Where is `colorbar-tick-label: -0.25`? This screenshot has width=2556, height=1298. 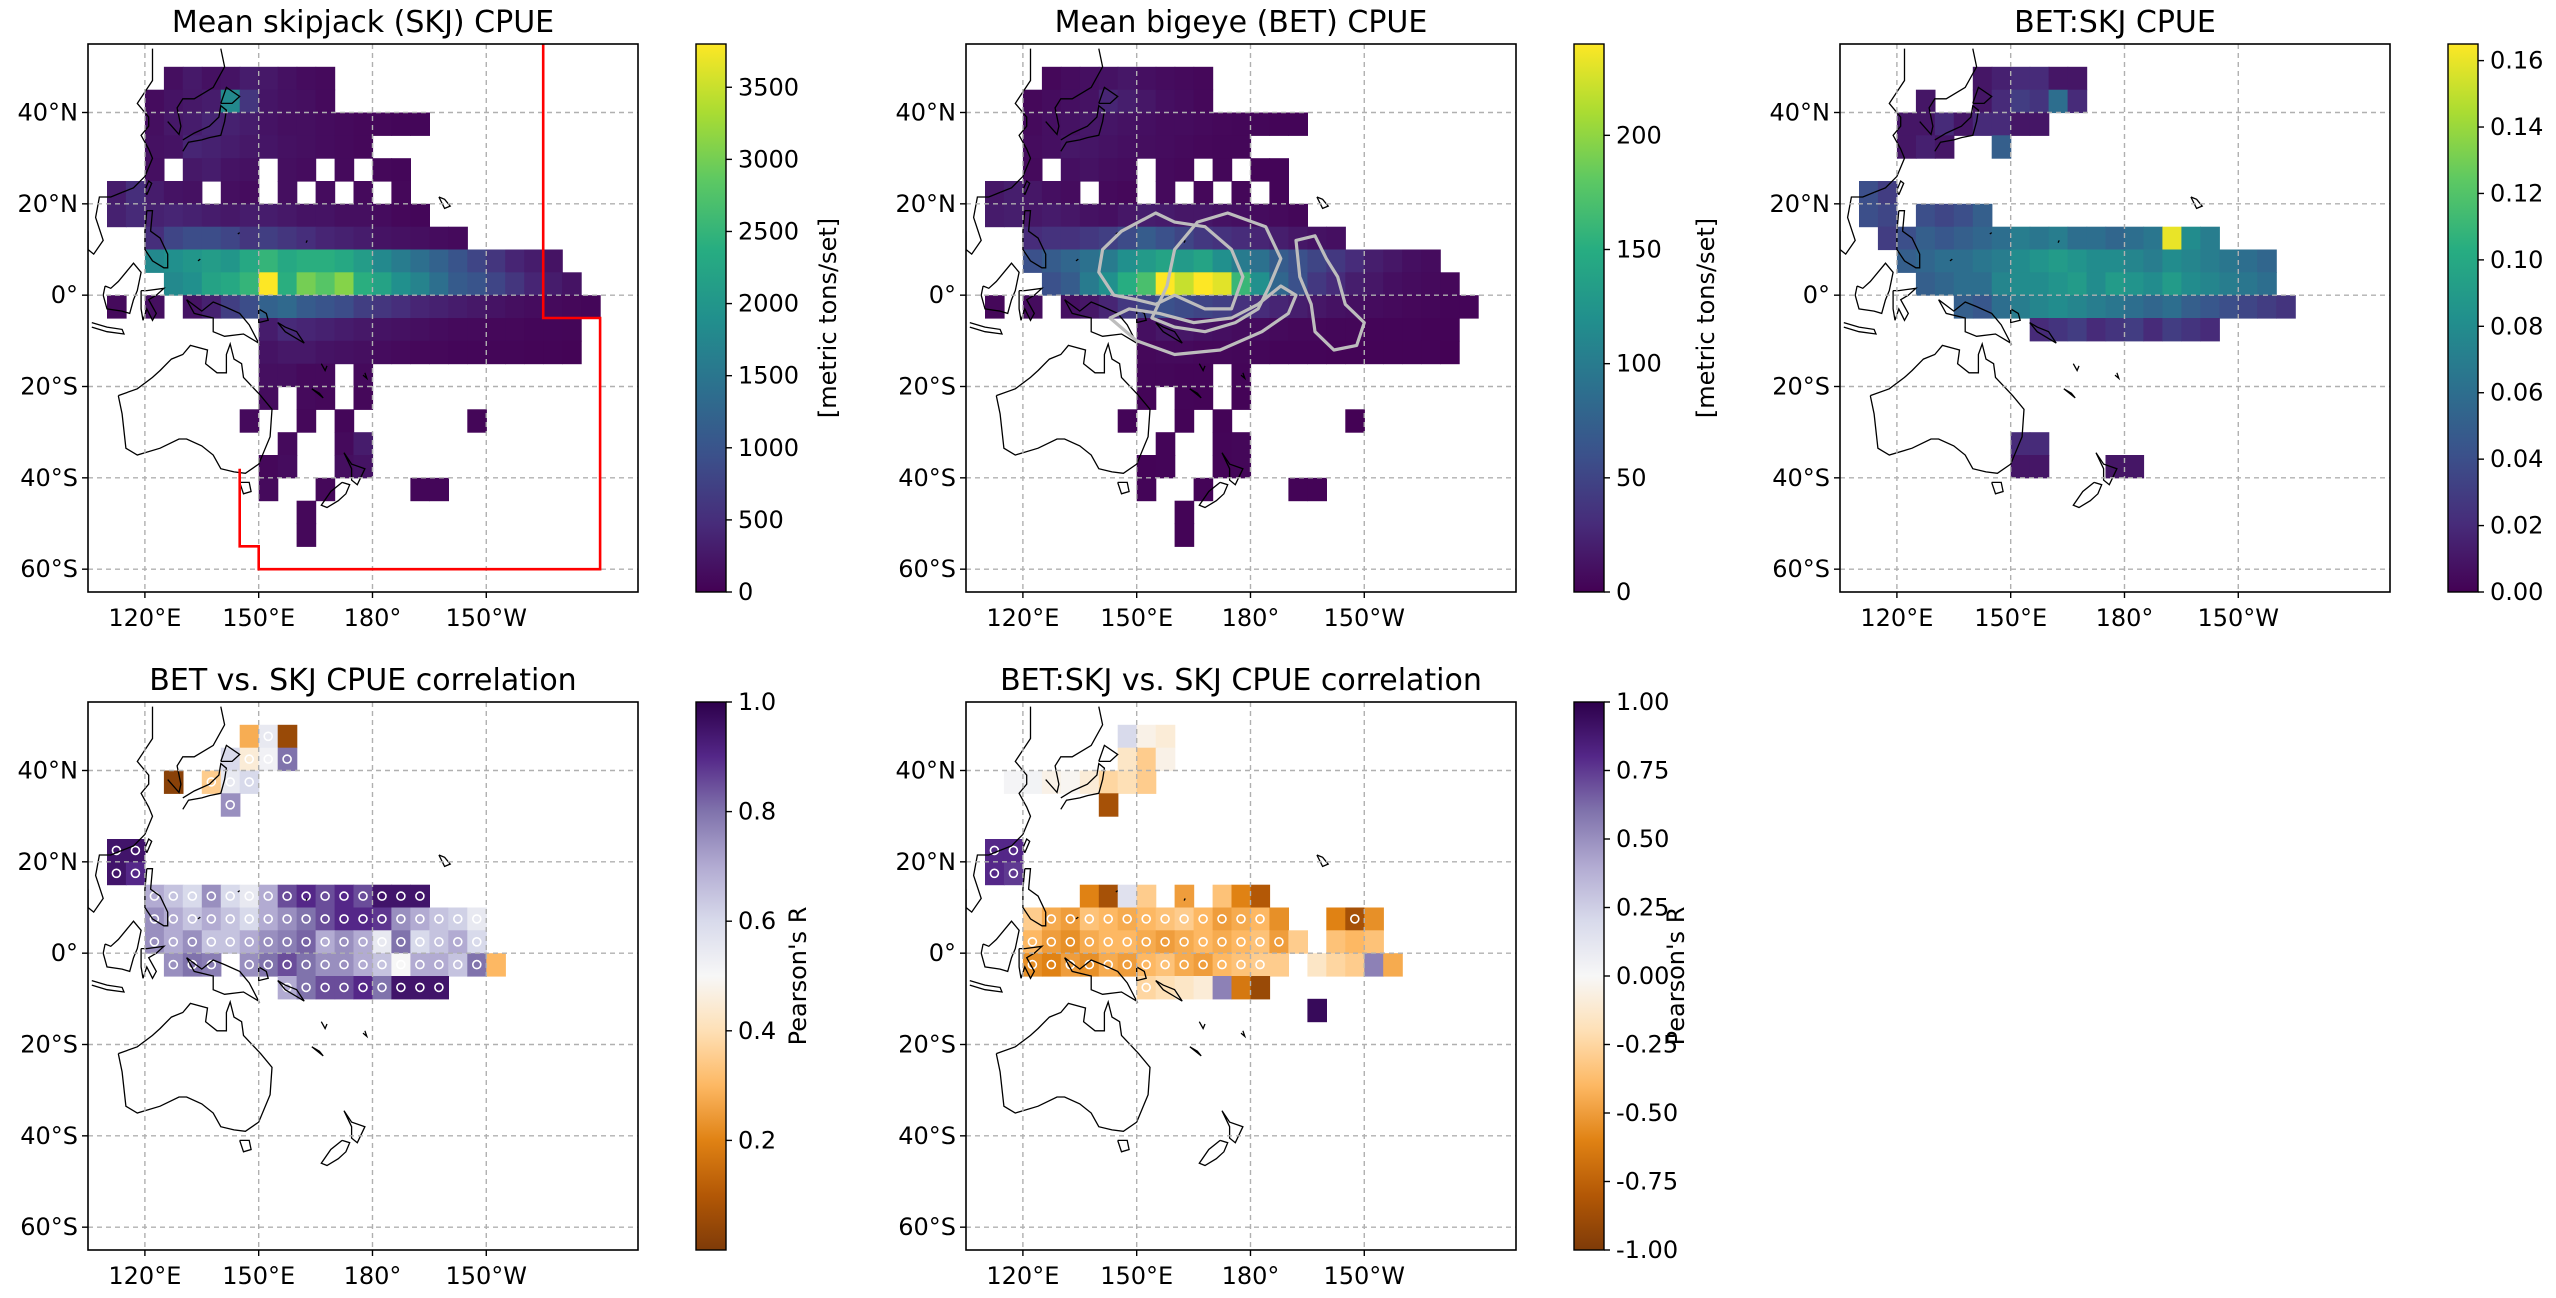 colorbar-tick-label: -0.25 is located at coordinates (1647, 1045).